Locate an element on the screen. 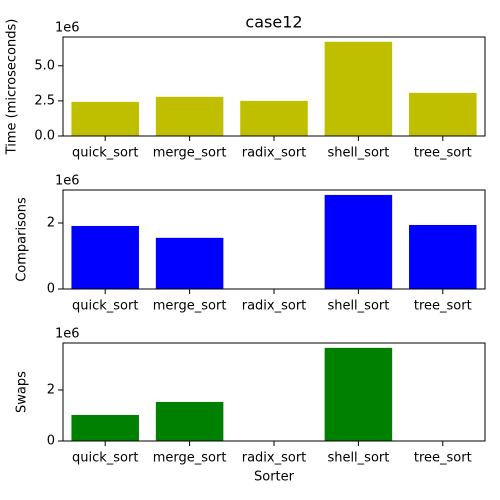 This screenshot has height=500, width=500. x-axis-label: Sorter is located at coordinates (274, 477).